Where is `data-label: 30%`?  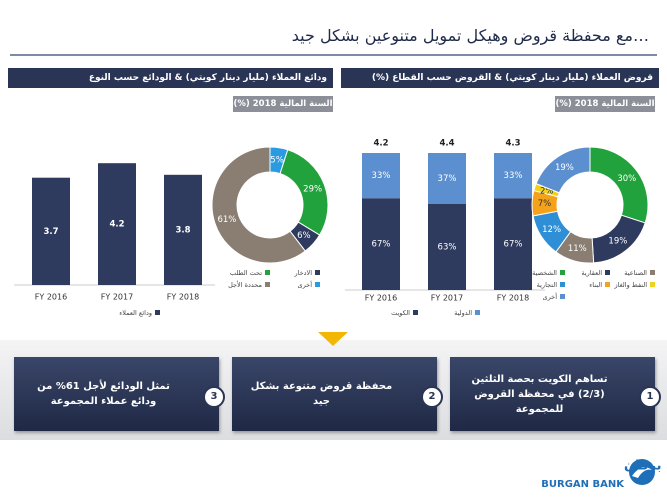
data-label: 30% is located at coordinates (626, 179).